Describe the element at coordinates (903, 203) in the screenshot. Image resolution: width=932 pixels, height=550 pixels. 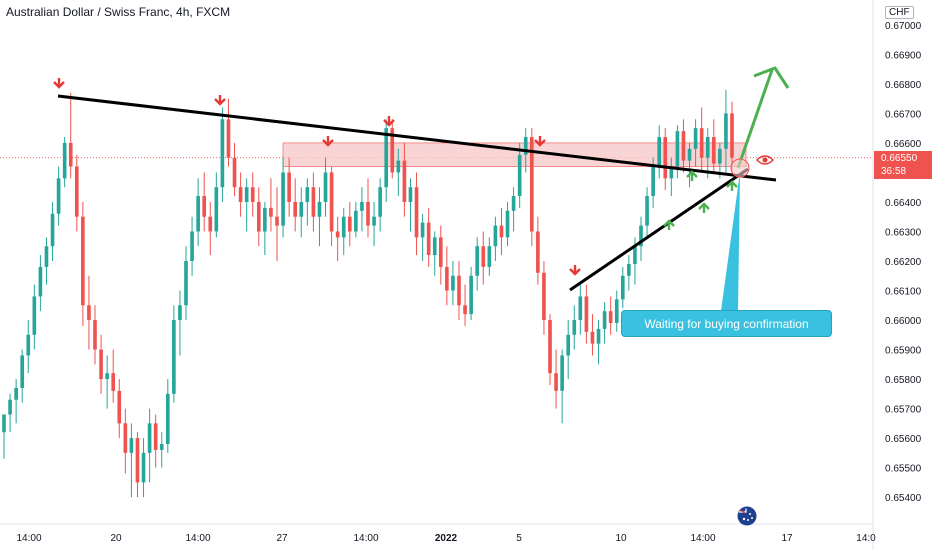
I see `y-tick-label: 0.66400` at that location.